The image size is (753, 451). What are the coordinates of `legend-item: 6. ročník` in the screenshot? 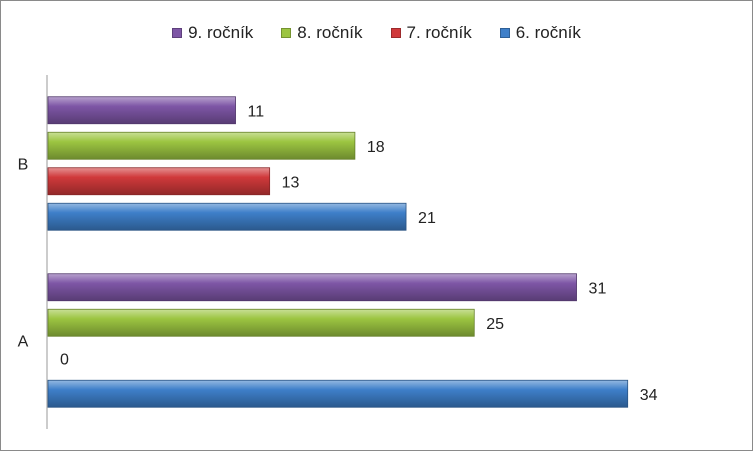 It's located at (540, 33).